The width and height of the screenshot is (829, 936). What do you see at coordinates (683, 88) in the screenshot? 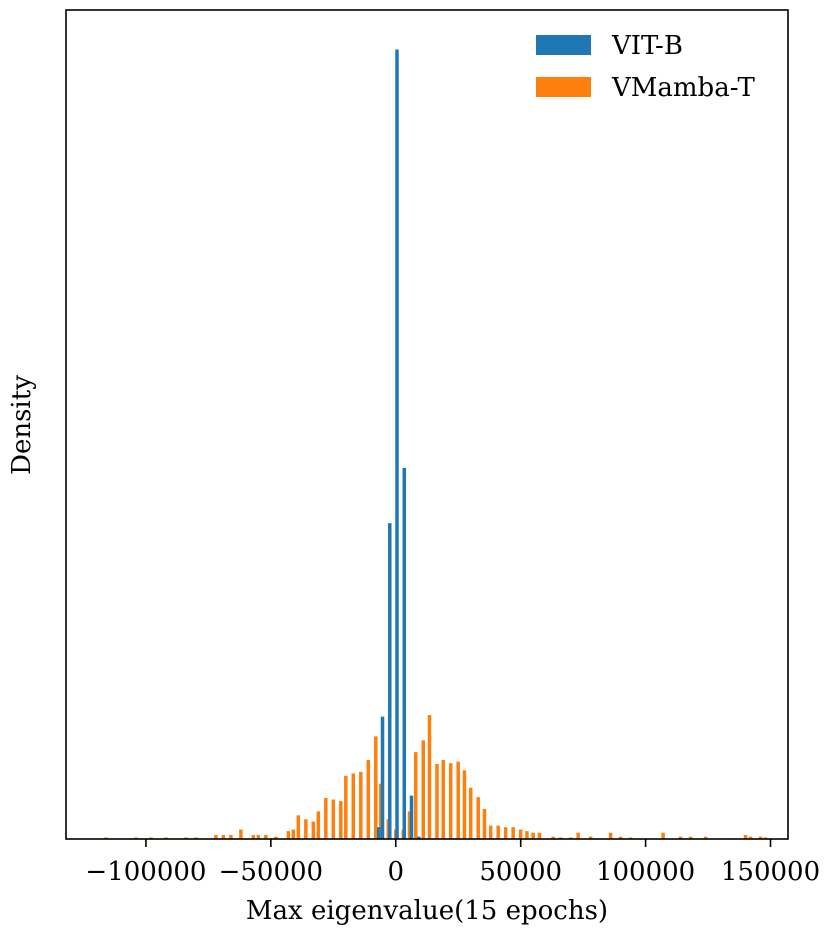
I see `legend-label-vmamba-t: VMamba-T` at bounding box center [683, 88].